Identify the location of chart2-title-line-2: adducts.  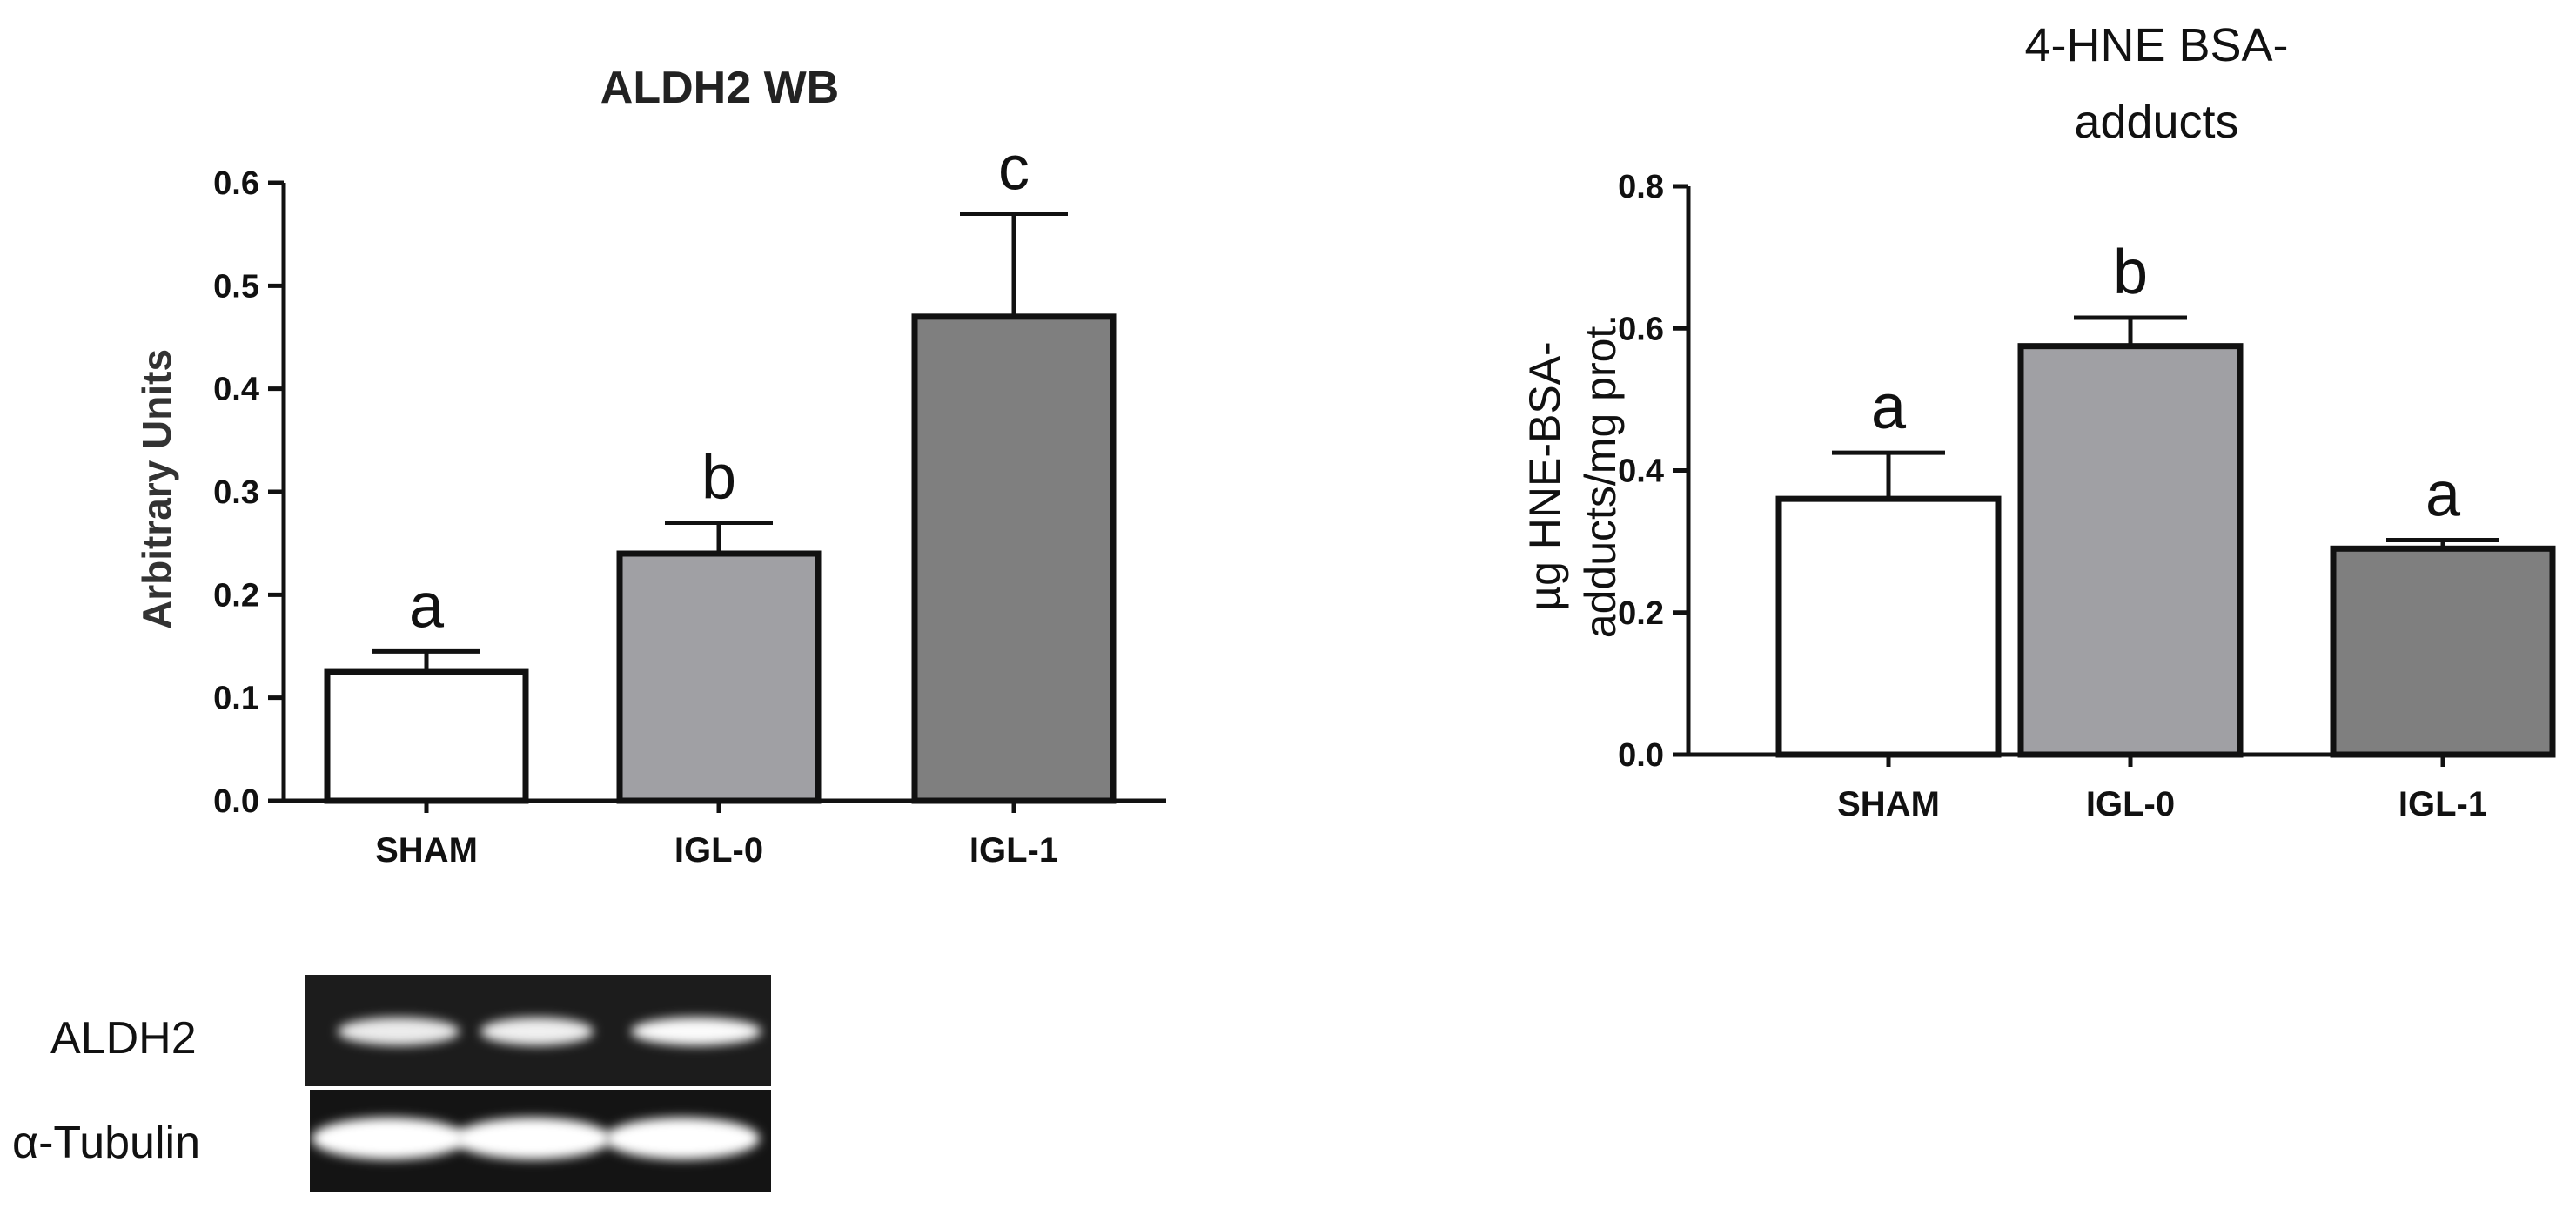
(2156, 122).